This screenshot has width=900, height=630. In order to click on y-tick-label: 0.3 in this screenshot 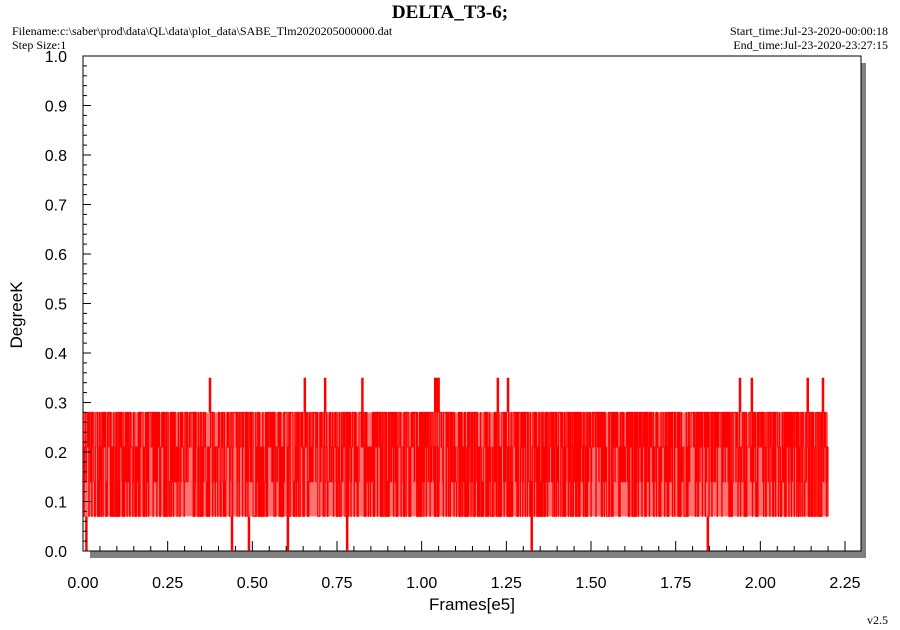, I will do `click(56, 404)`.